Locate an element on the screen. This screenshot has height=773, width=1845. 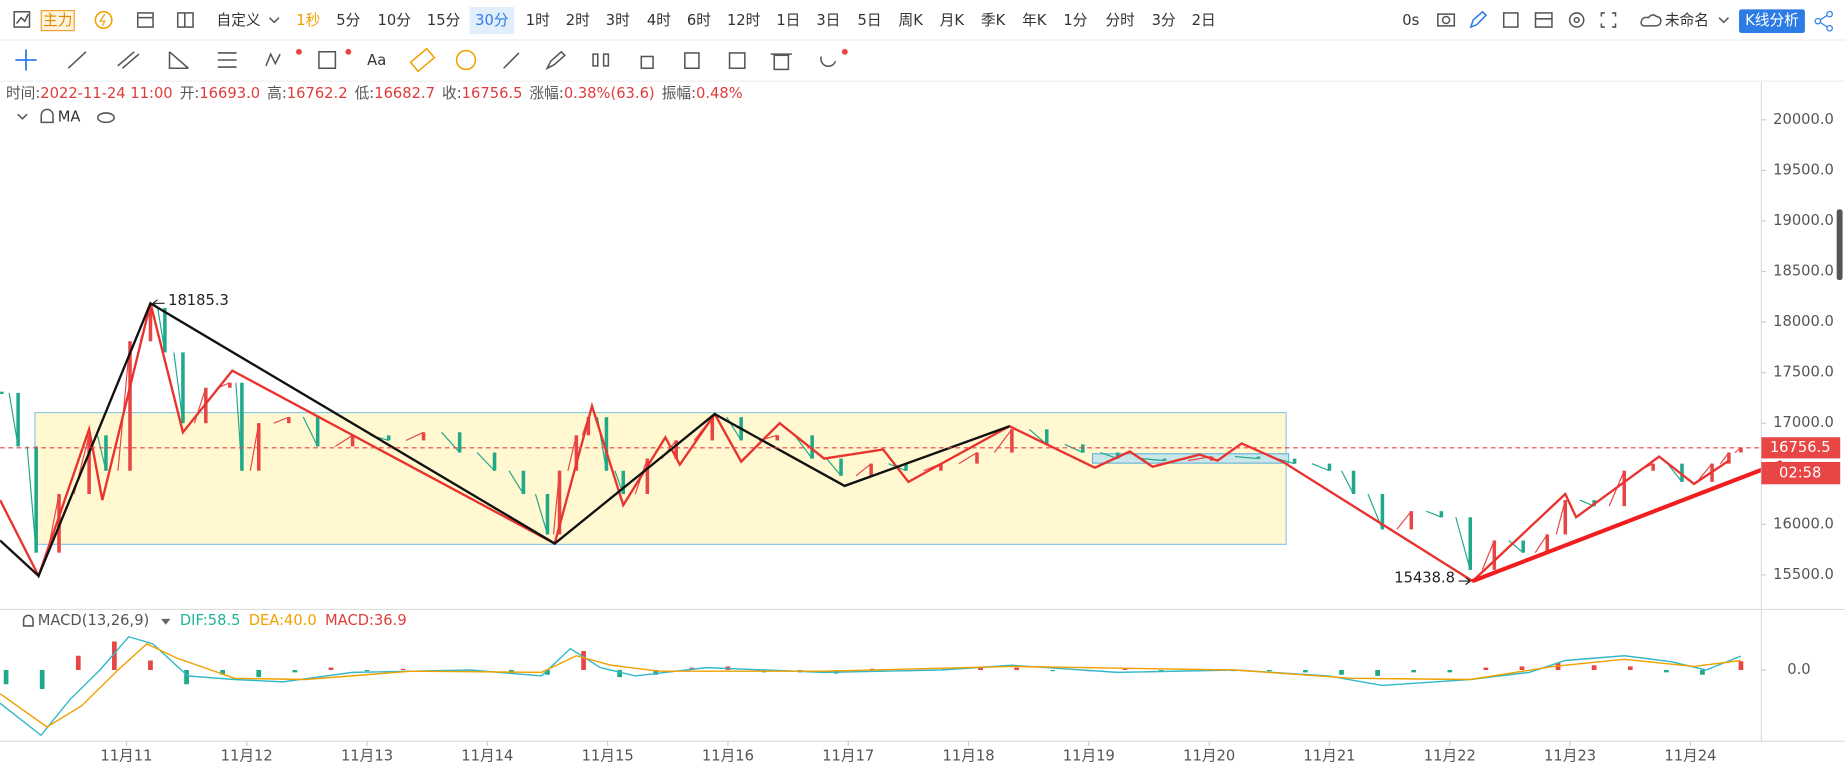
timer: 0s is located at coordinates (1410, 20).